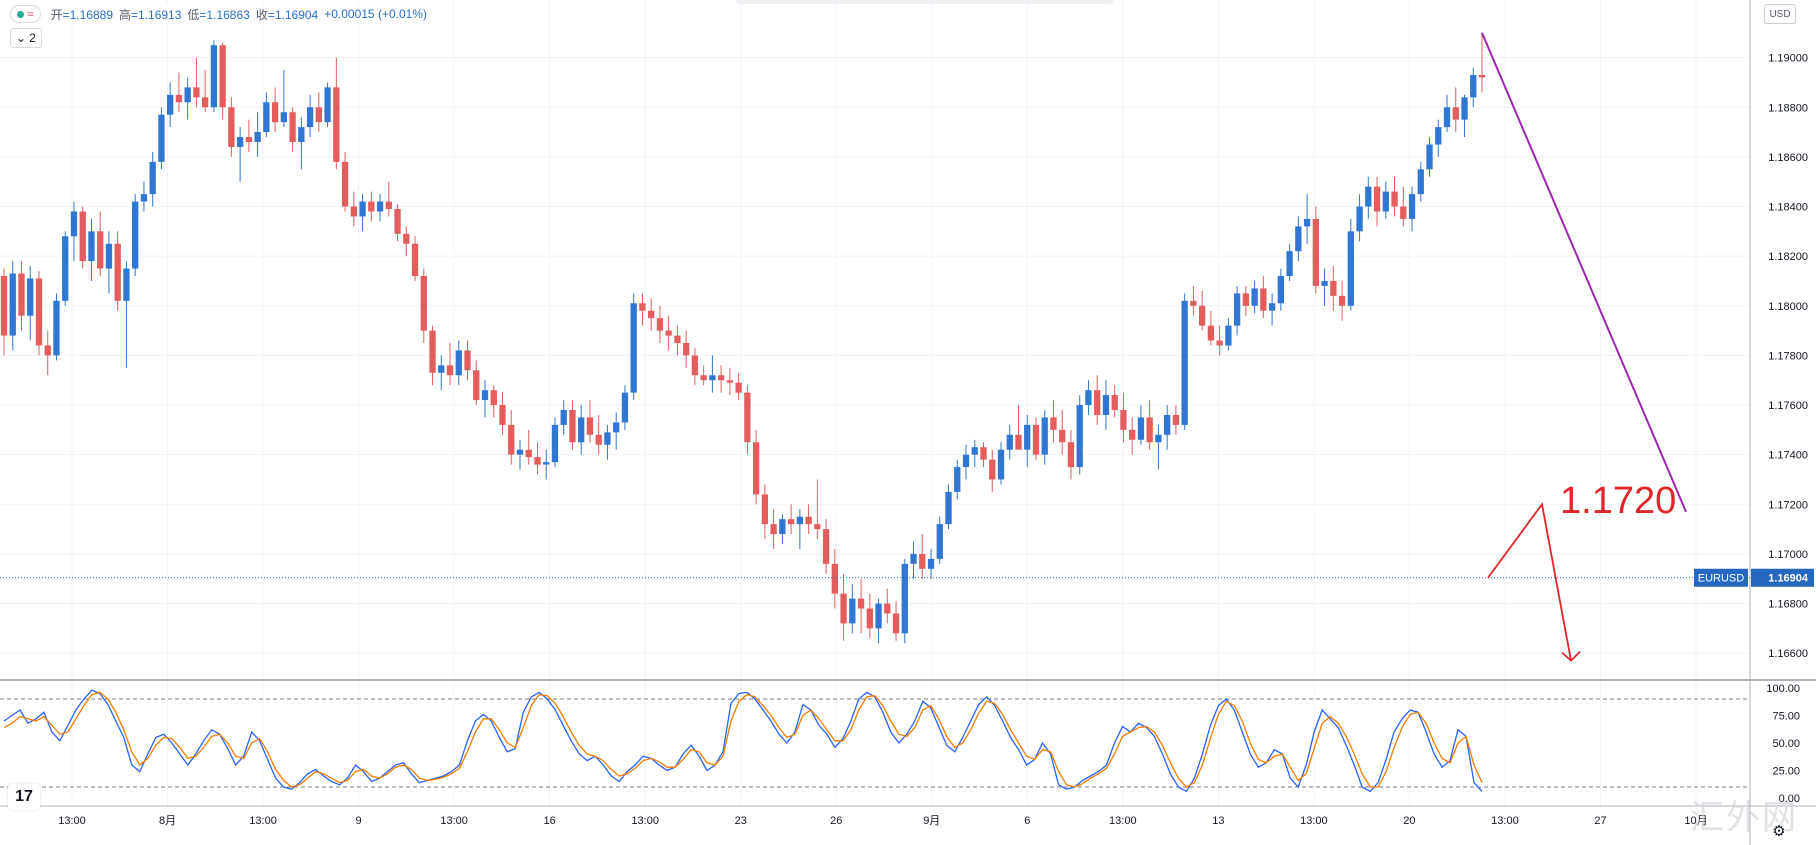 The height and width of the screenshot is (845, 1816). What do you see at coordinates (925, 2) in the screenshot?
I see `top-toolbar-handle` at bounding box center [925, 2].